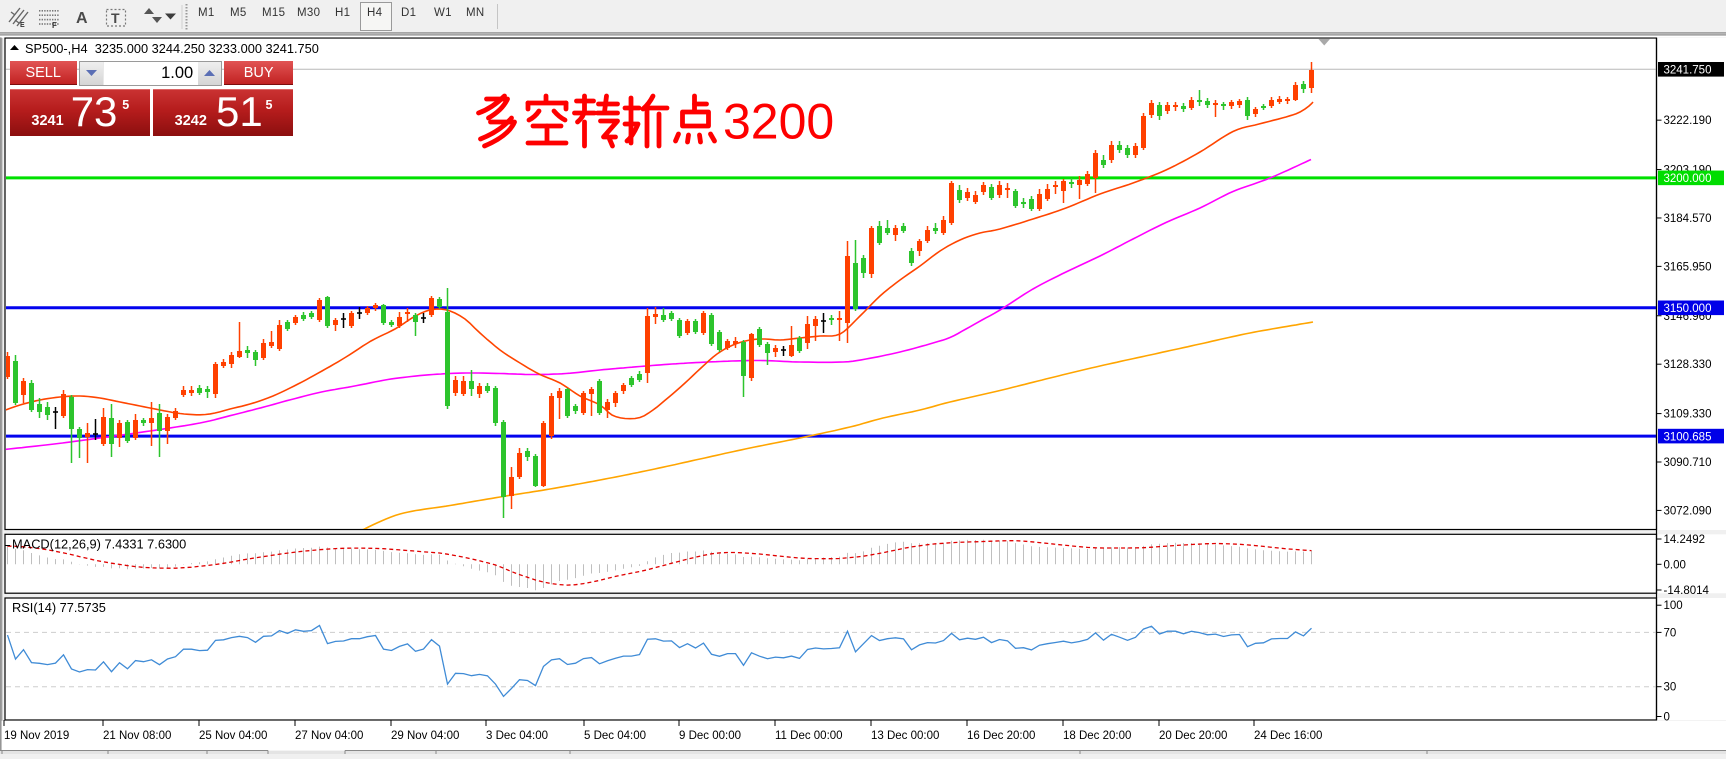  Describe the element at coordinates (1288, 736) in the screenshot. I see `svg-text: 24 Dec 16:00` at that location.